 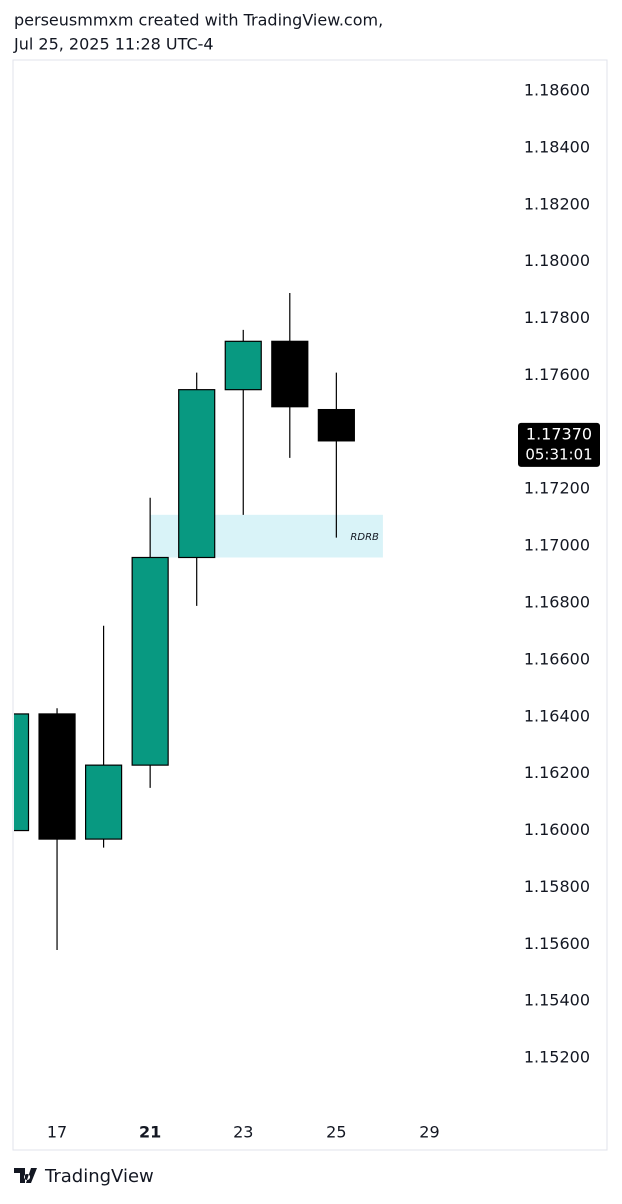 I want to click on y-tick-label: 1.17200, so click(x=557, y=488).